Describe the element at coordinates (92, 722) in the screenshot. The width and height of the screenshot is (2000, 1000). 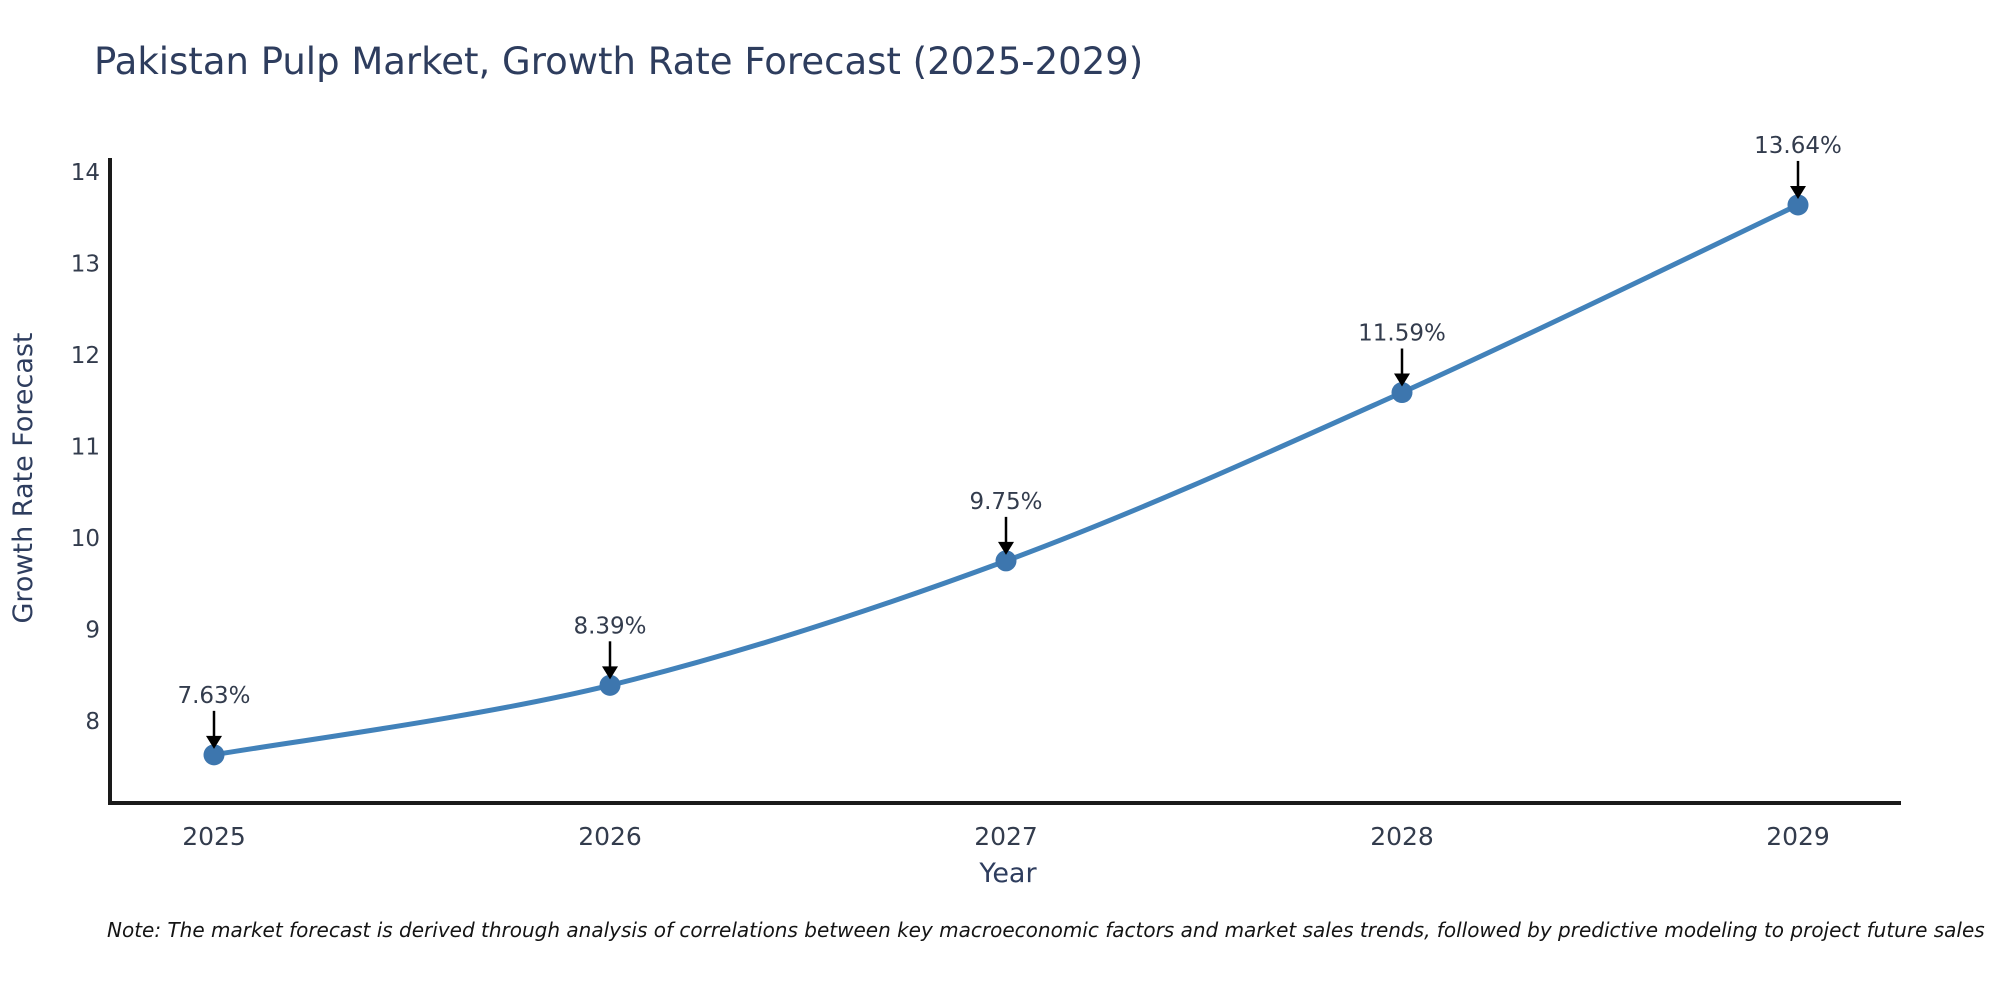
I see `y-tick-label: 8` at that location.